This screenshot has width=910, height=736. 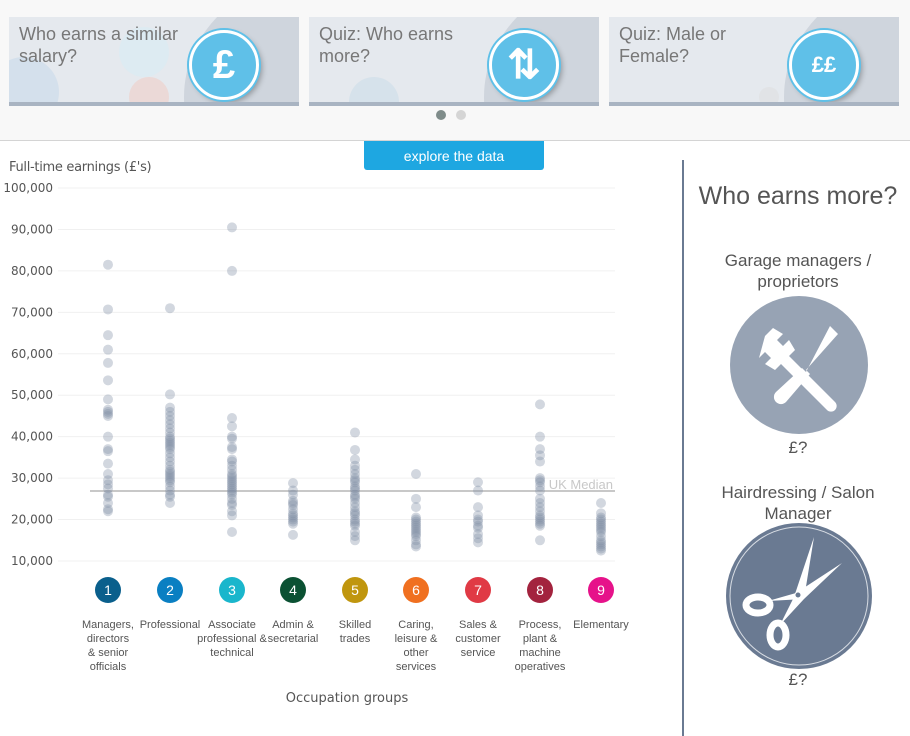 What do you see at coordinates (80, 167) in the screenshot?
I see `y-axis-label: Full-time earnings (£'s)` at bounding box center [80, 167].